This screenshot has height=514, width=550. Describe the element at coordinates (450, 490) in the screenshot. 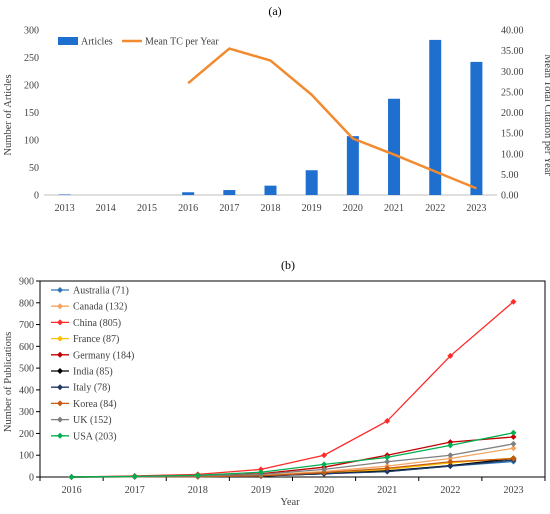

I see `panel-b-x-tick-2022: 2022` at that location.